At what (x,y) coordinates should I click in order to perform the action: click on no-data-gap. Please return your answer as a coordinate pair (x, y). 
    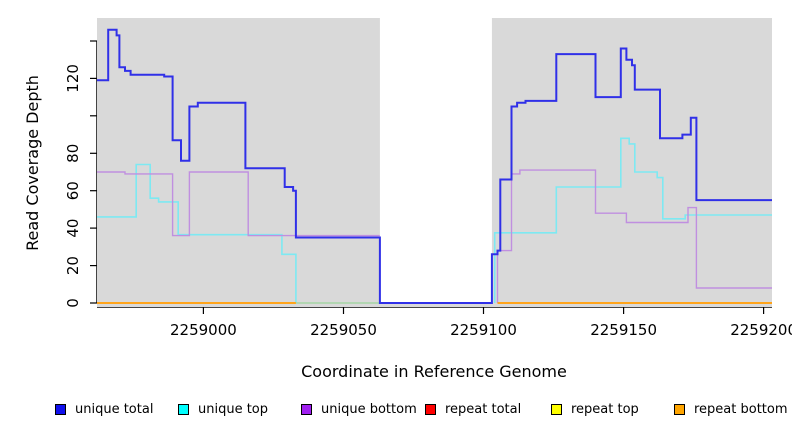
    Looking at the image, I should click on (435, 160).